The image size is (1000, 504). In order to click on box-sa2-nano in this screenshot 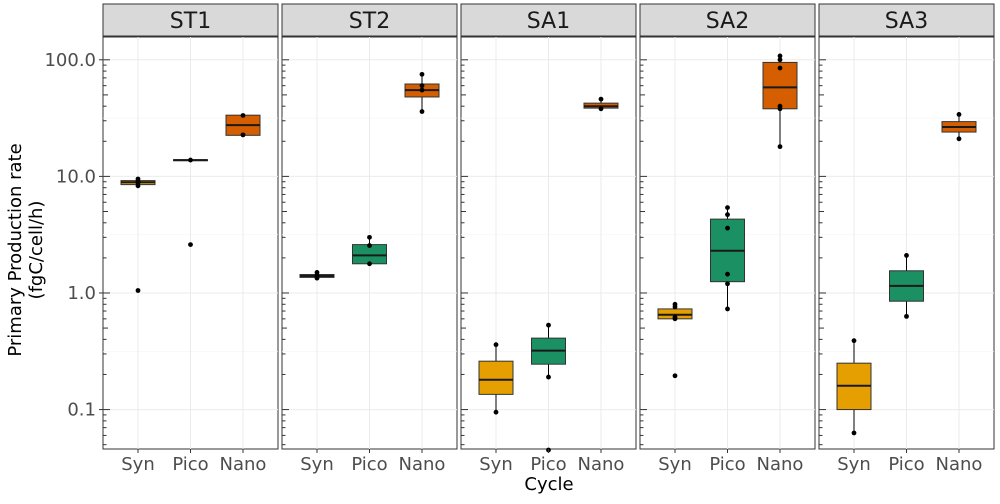, I will do `click(780, 101)`.